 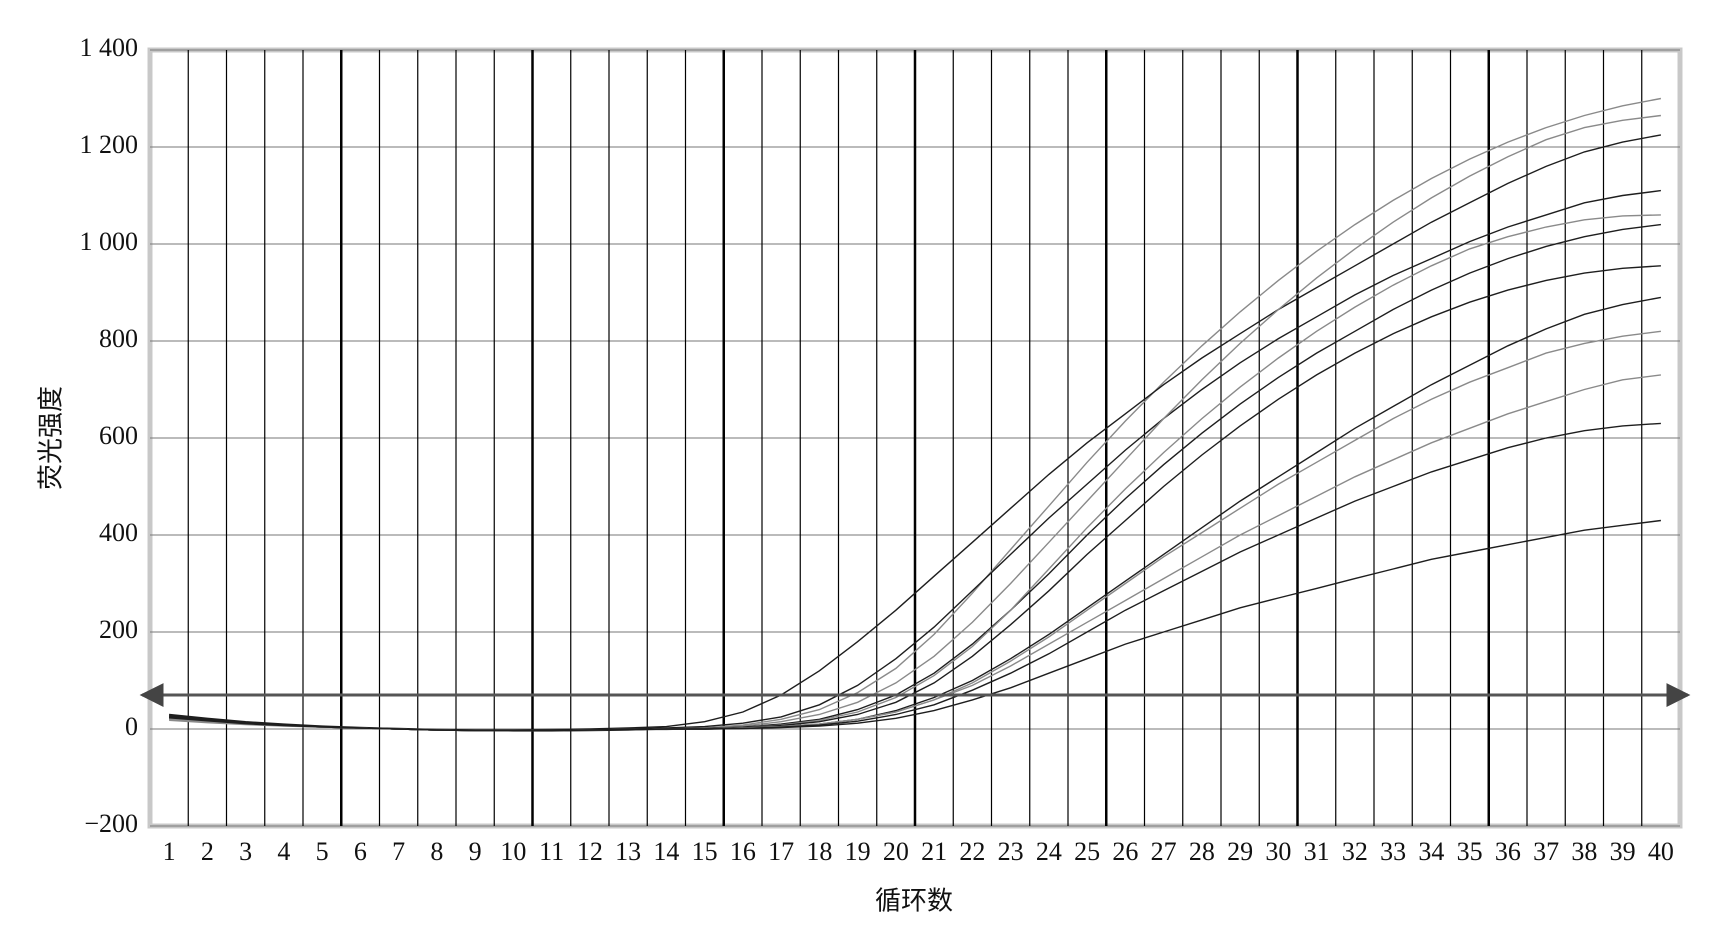 I want to click on x-tick-label: 17, so click(x=781, y=851).